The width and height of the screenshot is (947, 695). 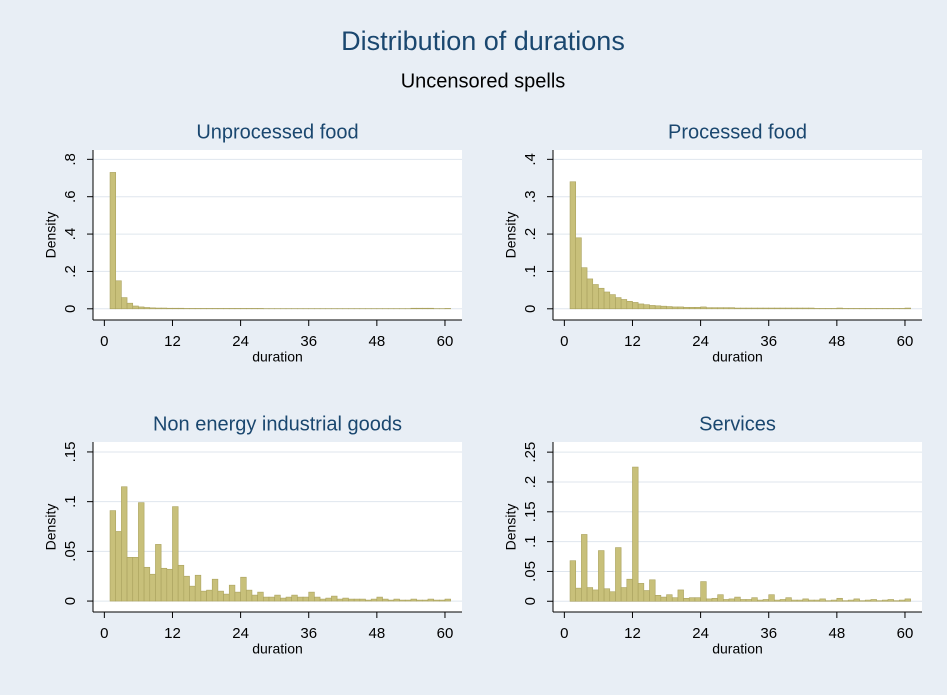 What do you see at coordinates (564, 633) in the screenshot?
I see `x-tick-label: 0` at bounding box center [564, 633].